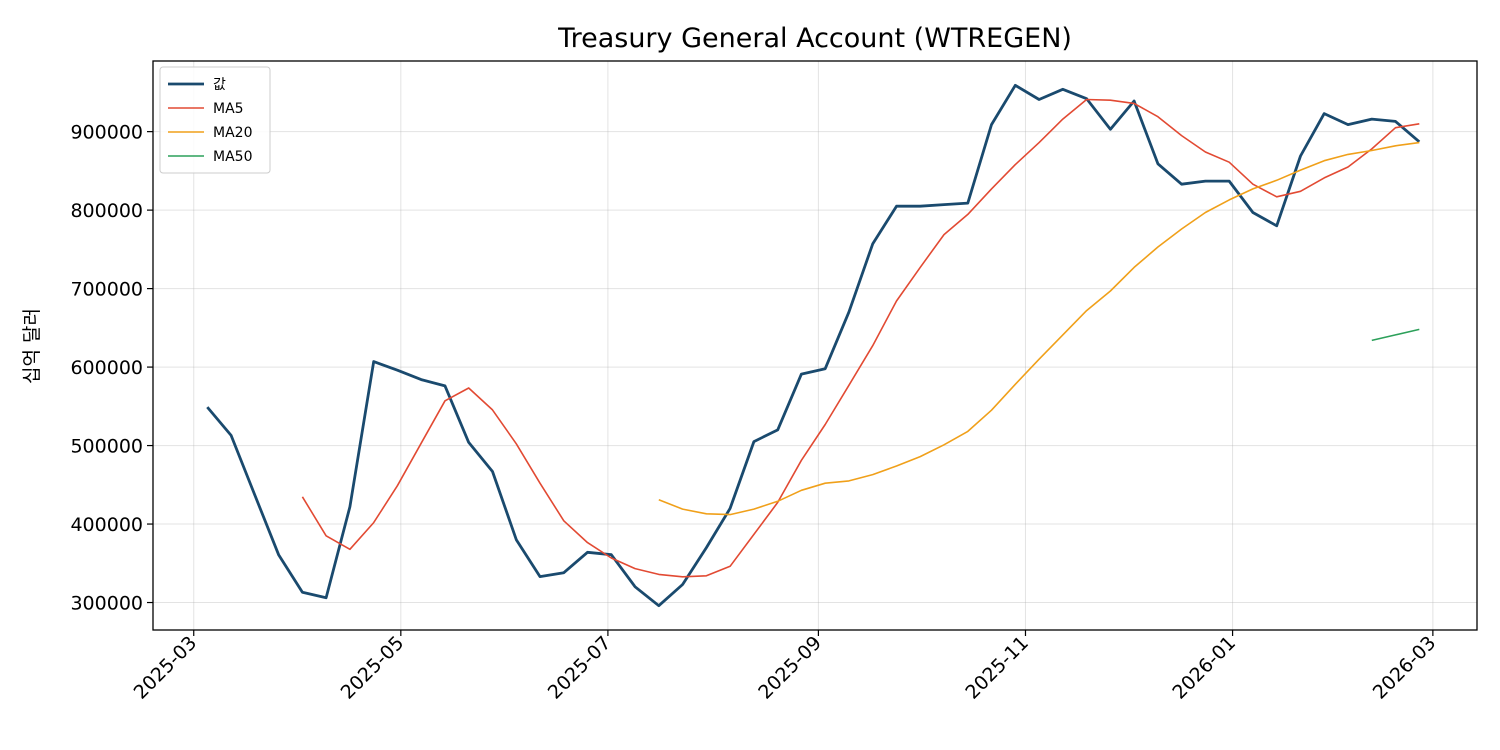 The width and height of the screenshot is (1500, 750). Describe the element at coordinates (106, 525) in the screenshot. I see `y-tick-label: 400000` at that location.